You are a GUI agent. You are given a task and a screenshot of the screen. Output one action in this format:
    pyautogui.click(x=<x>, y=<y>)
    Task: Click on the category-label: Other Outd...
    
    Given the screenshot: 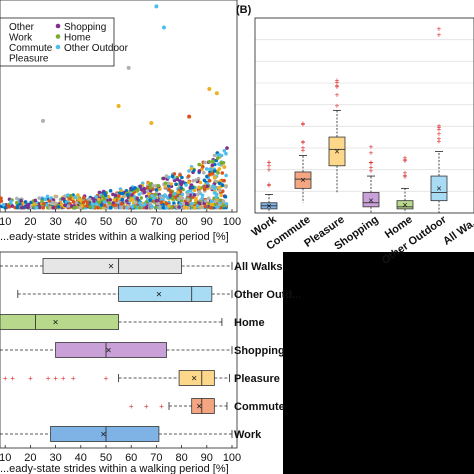 What is the action you would take?
    pyautogui.click(x=267, y=295)
    